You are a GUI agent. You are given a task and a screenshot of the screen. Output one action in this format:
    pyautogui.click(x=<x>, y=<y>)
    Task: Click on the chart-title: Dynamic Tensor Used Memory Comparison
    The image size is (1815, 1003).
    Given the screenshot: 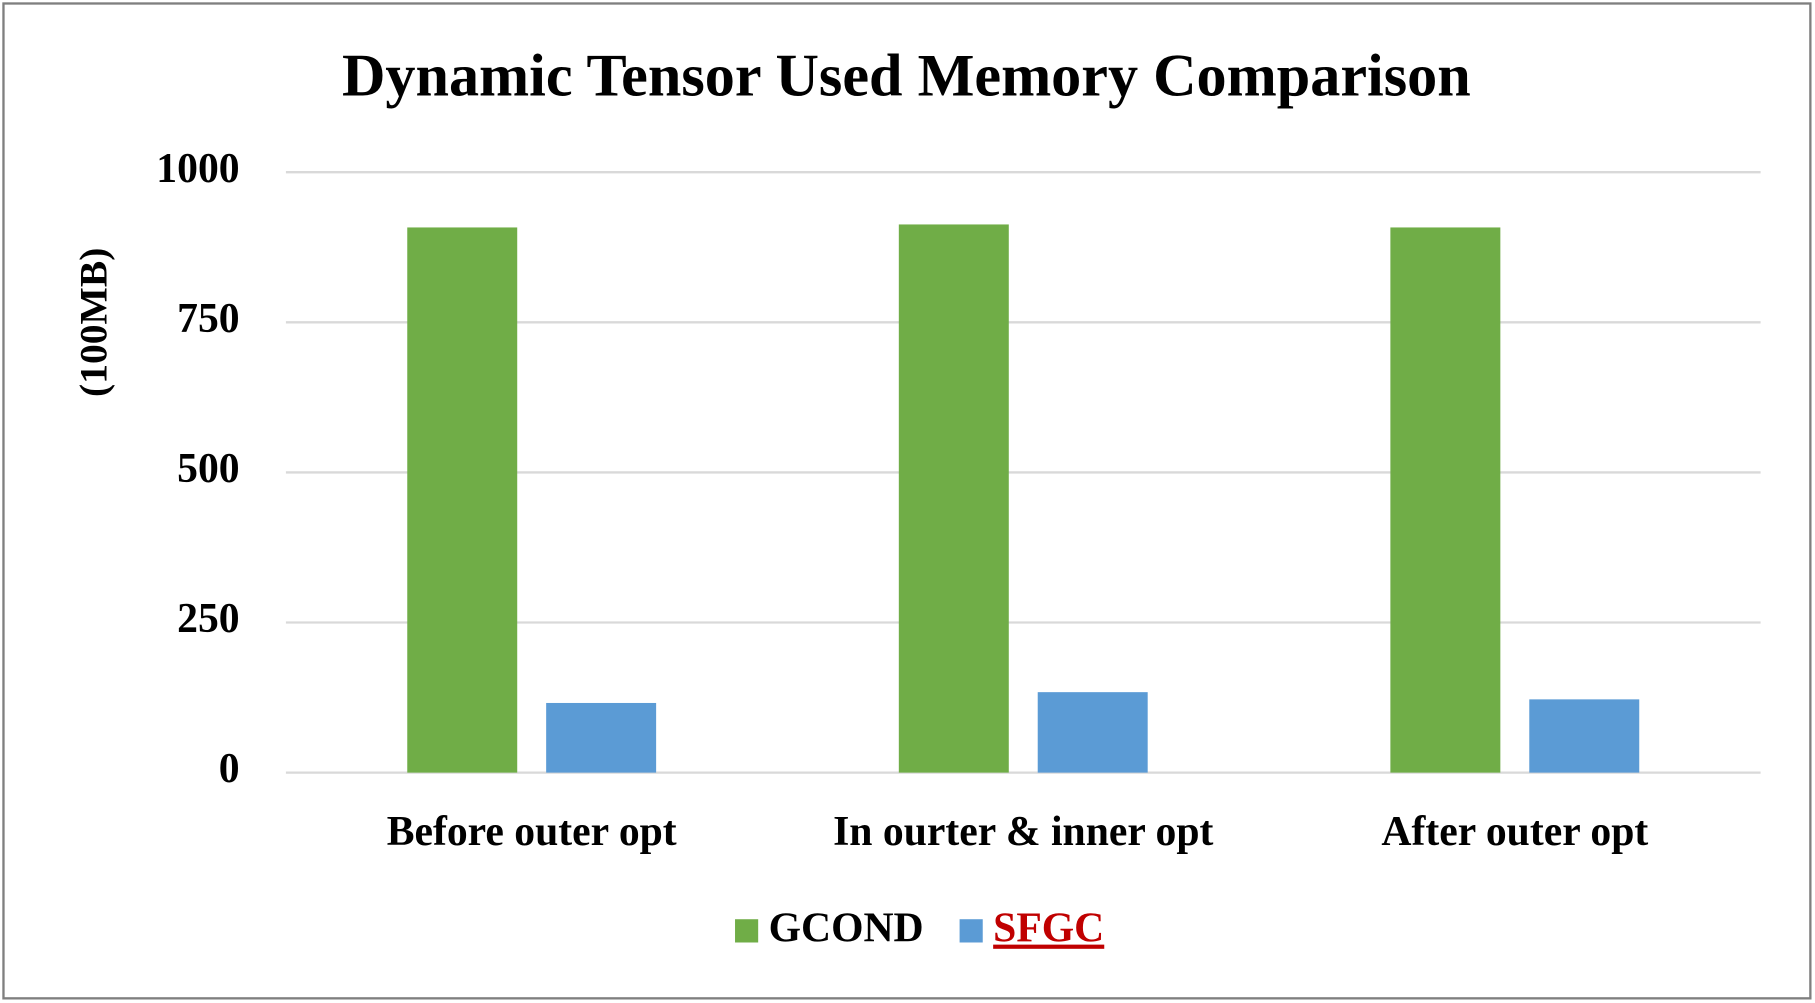 What is the action you would take?
    pyautogui.click(x=906, y=75)
    